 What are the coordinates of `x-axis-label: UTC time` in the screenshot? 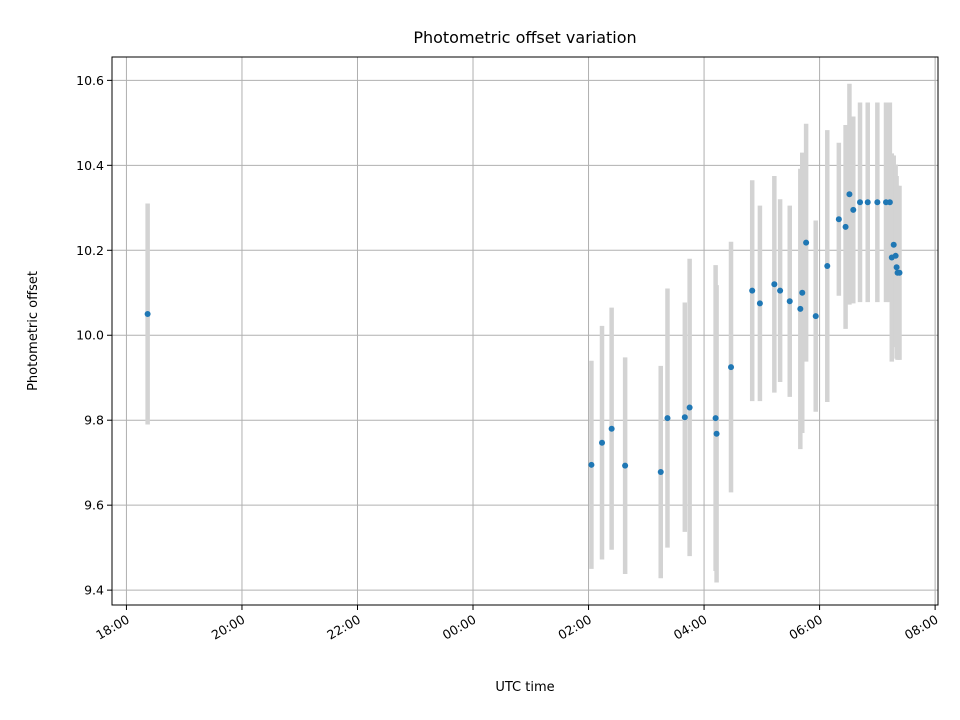 It's located at (524, 687).